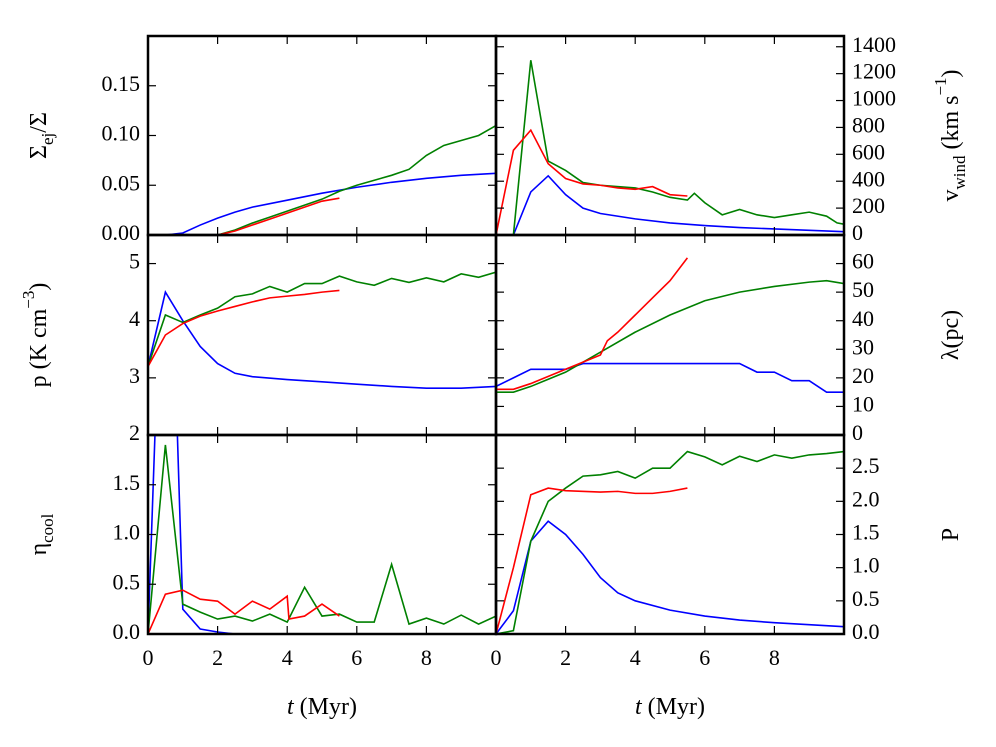 The width and height of the screenshot is (996, 747). What do you see at coordinates (868, 124) in the screenshot?
I see `y-tick-label: 800` at bounding box center [868, 124].